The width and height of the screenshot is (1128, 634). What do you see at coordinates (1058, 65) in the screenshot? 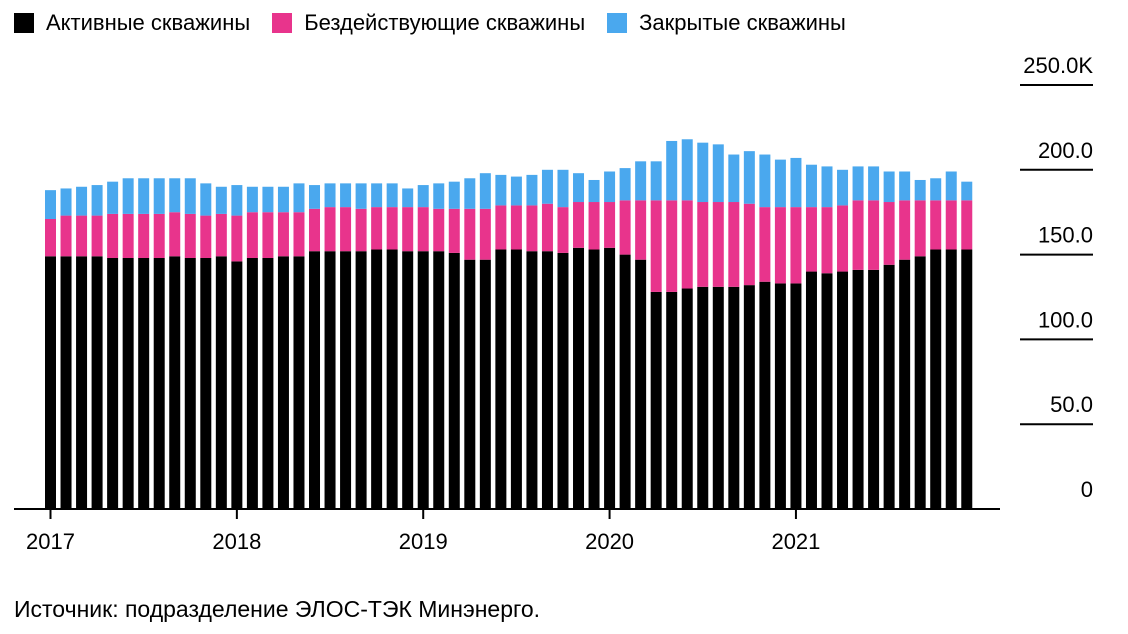
I see `y-tick-label: 250.0K` at bounding box center [1058, 65].